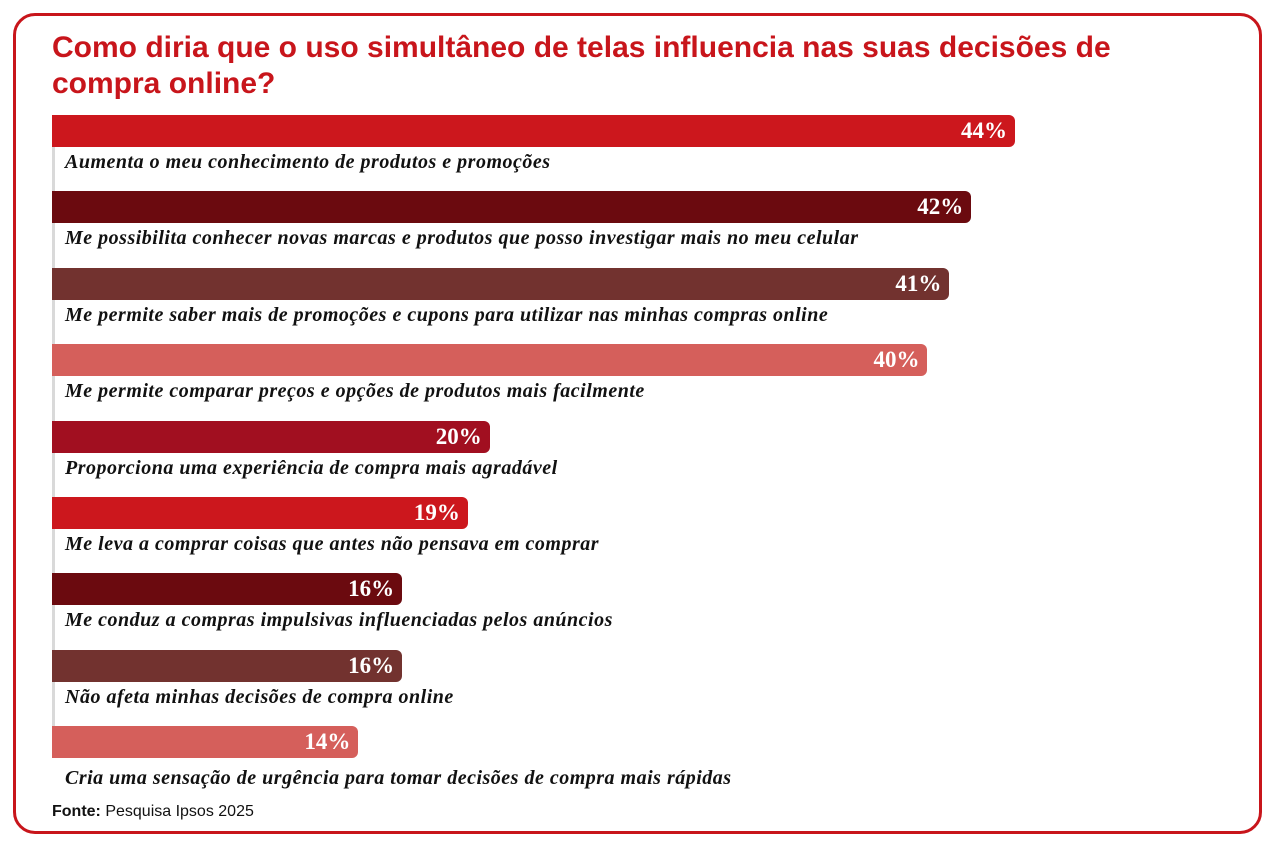  What do you see at coordinates (205, 742) in the screenshot?
I see `bar: 14%` at bounding box center [205, 742].